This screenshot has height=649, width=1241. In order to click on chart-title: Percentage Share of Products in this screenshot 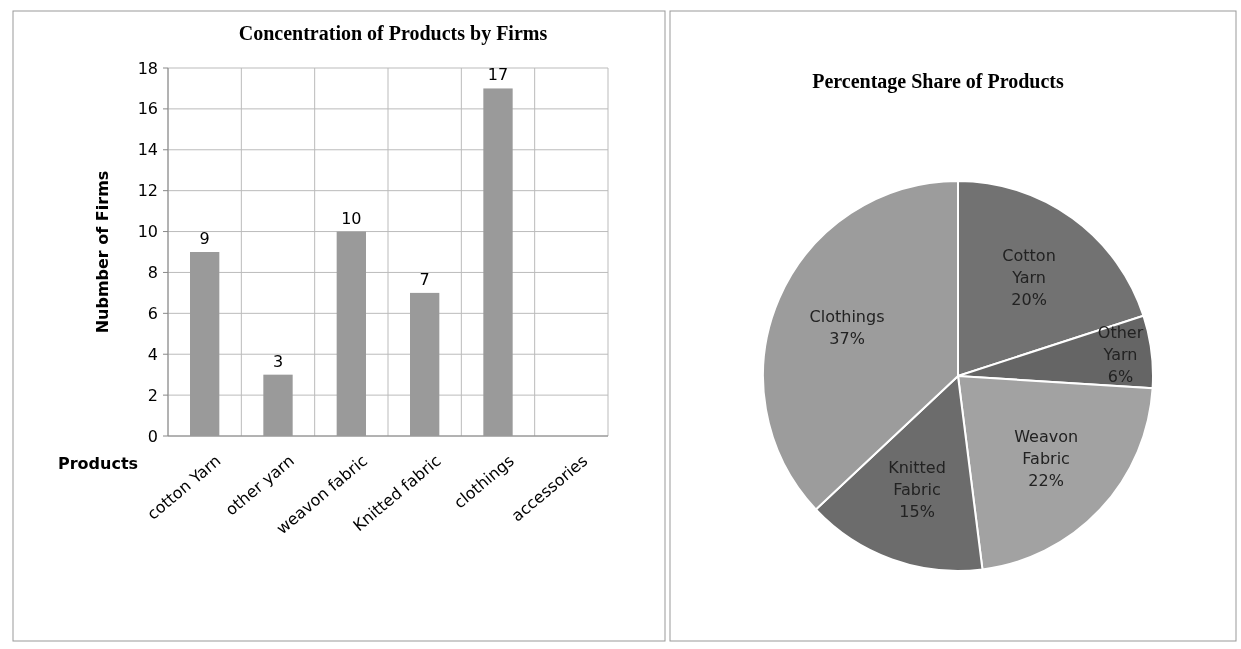, I will do `click(938, 81)`.